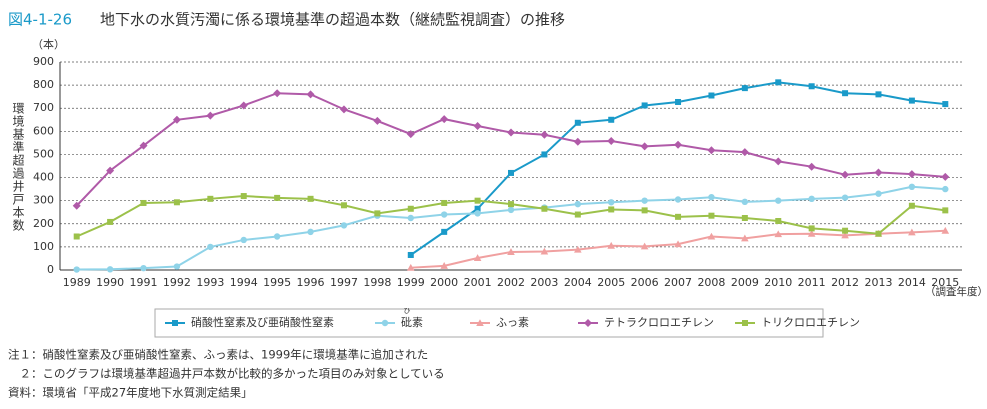 The height and width of the screenshot is (409, 987). I want to click on y-tick-label: 100, so click(43, 246).